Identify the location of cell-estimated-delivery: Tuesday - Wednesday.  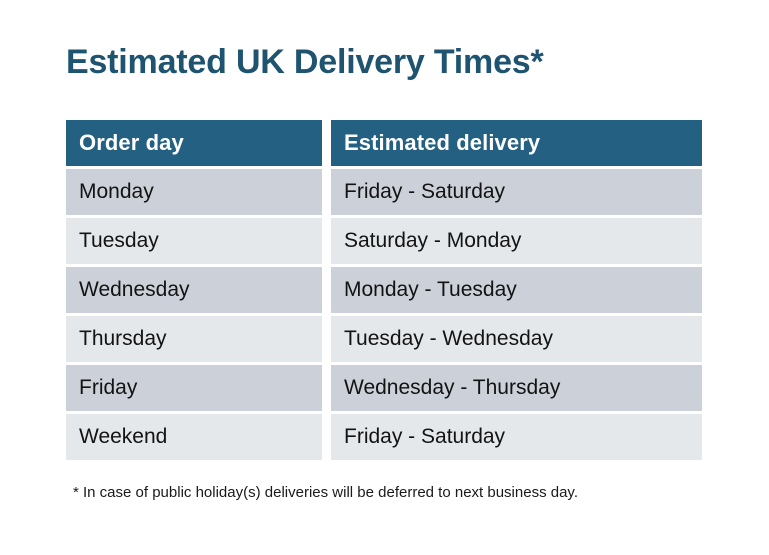
(516, 339).